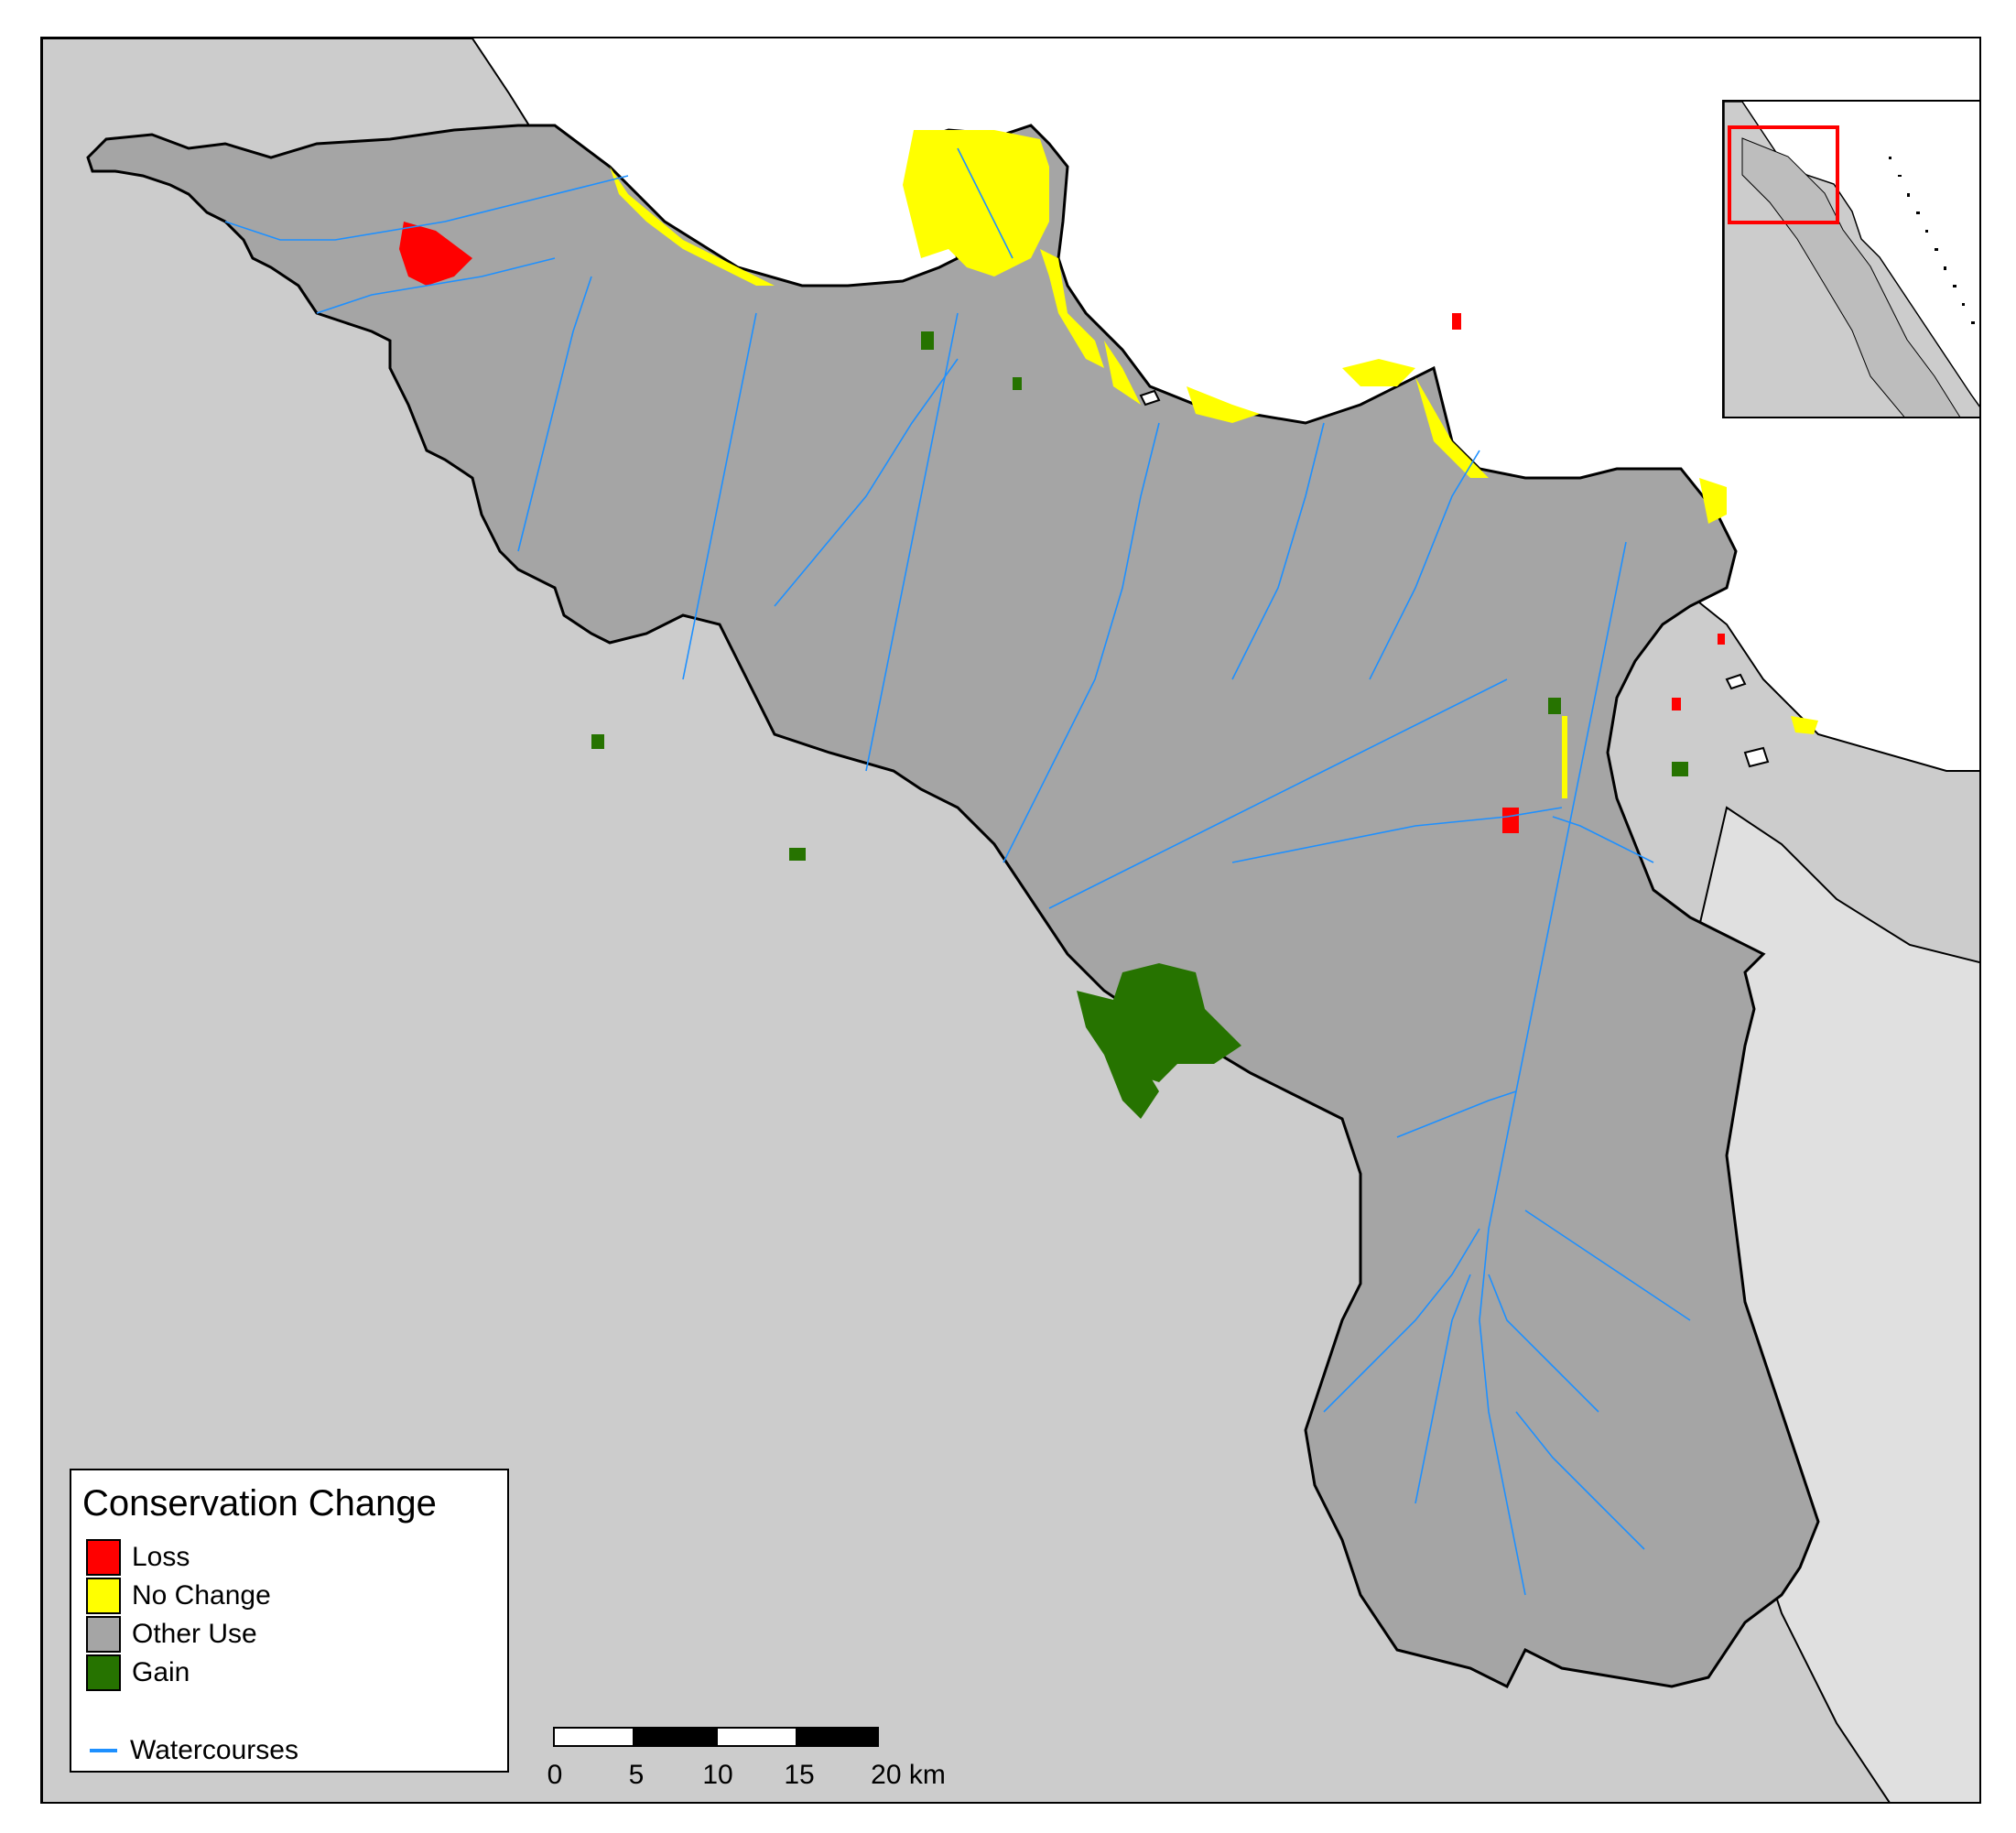  Describe the element at coordinates (1118, 1055) in the screenshot. I see `gain-area-south` at that location.